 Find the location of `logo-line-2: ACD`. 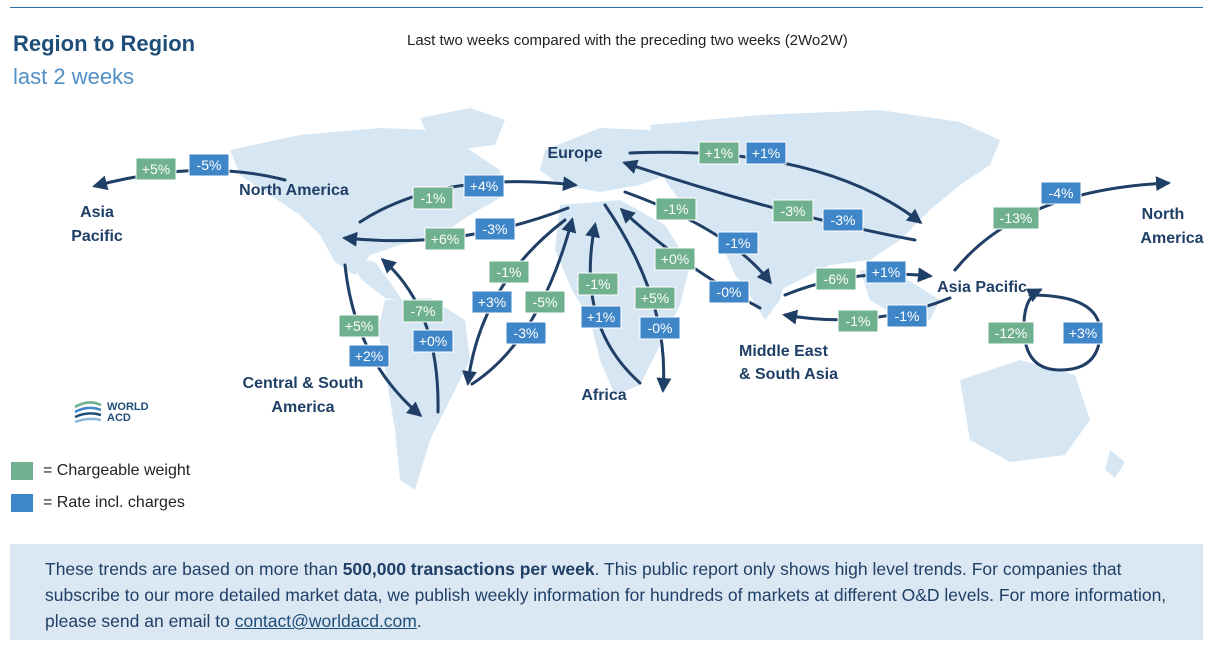

logo-line-2: ACD is located at coordinates (119, 418).